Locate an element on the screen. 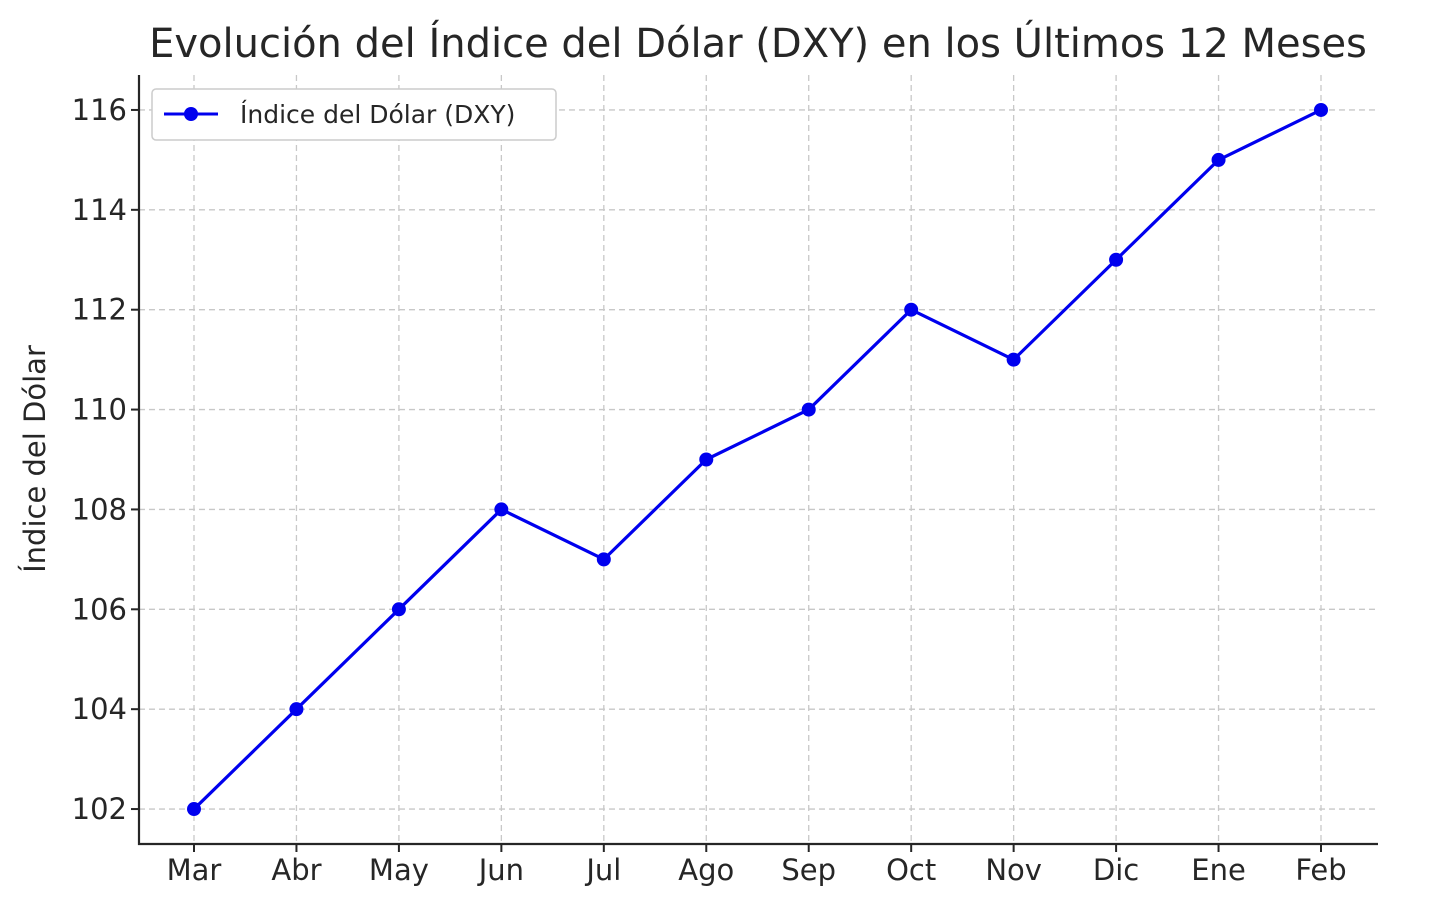 This screenshot has width=1454, height=907. x-tick-label: Ago is located at coordinates (706, 870).